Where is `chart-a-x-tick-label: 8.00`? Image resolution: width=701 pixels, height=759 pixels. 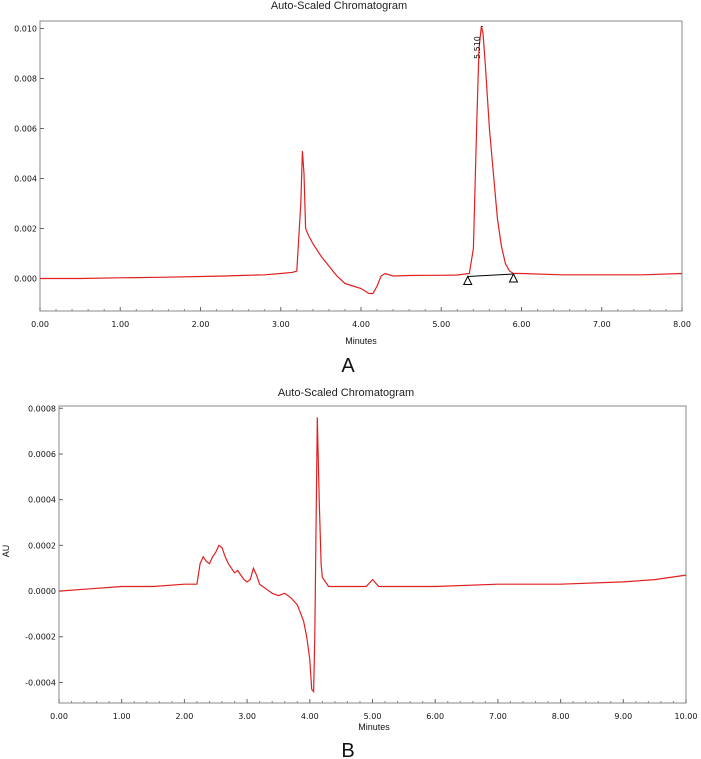
chart-a-x-tick-label: 8.00 is located at coordinates (682, 324).